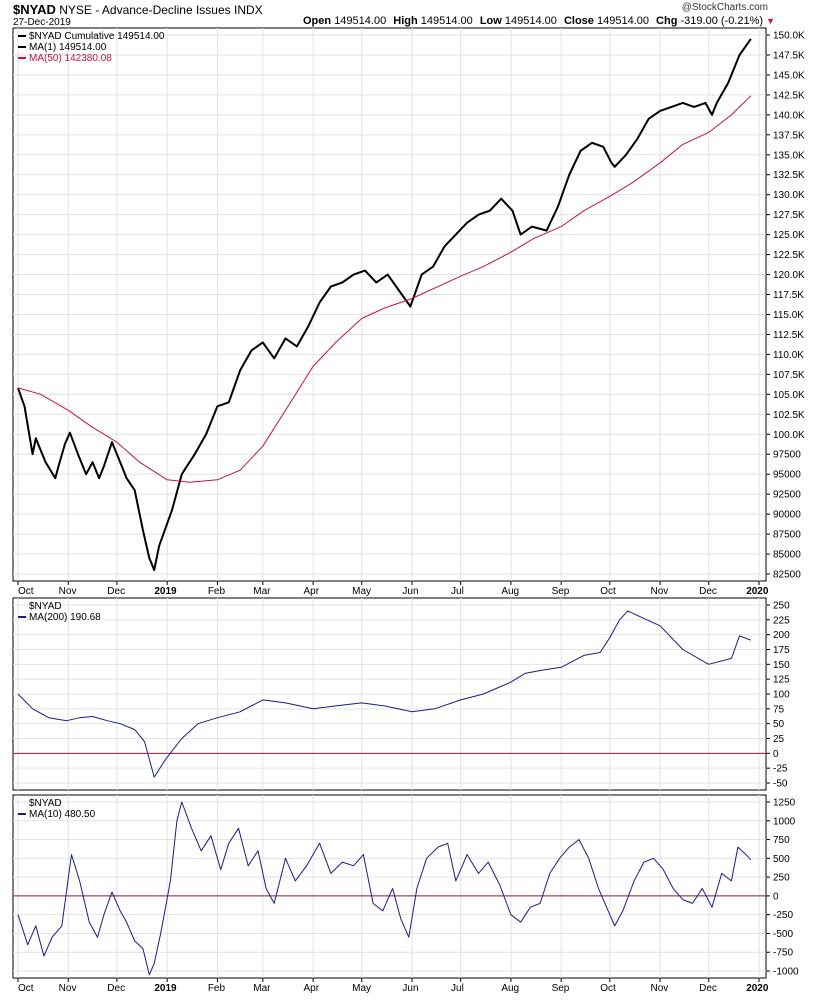  What do you see at coordinates (789, 75) in the screenshot?
I see `y-tick-label: 145.0K` at bounding box center [789, 75].